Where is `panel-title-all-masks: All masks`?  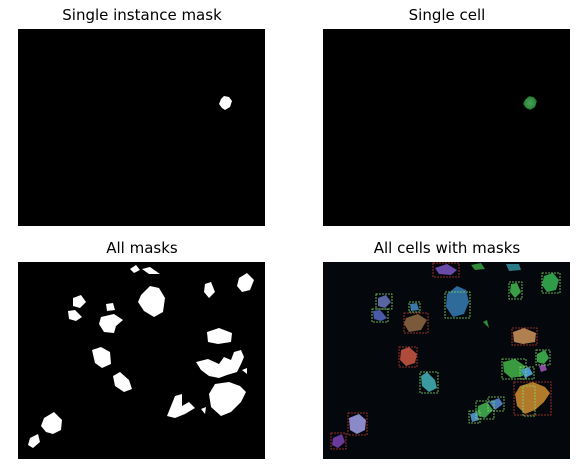 panel-title-all-masks: All masks is located at coordinates (142, 248).